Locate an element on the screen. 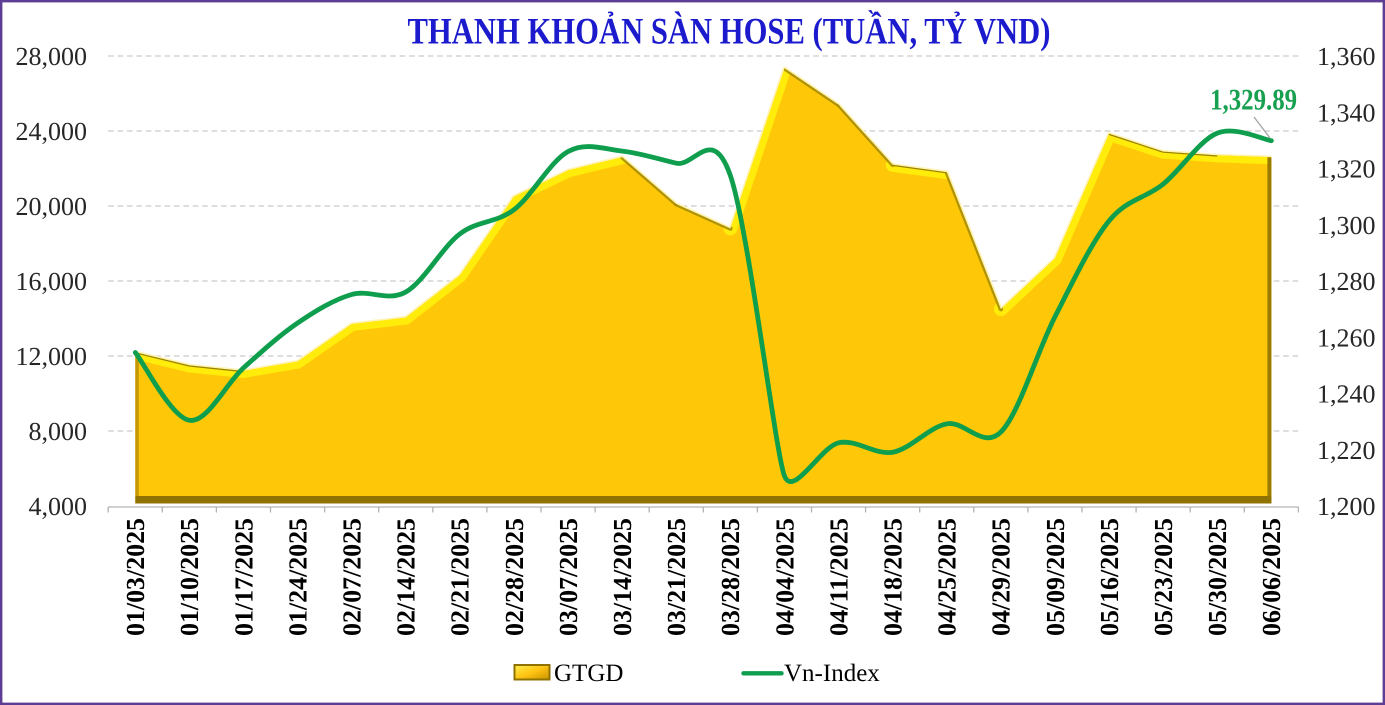 The height and width of the screenshot is (705, 1385). svg-text: 16,000 is located at coordinates (52, 281).